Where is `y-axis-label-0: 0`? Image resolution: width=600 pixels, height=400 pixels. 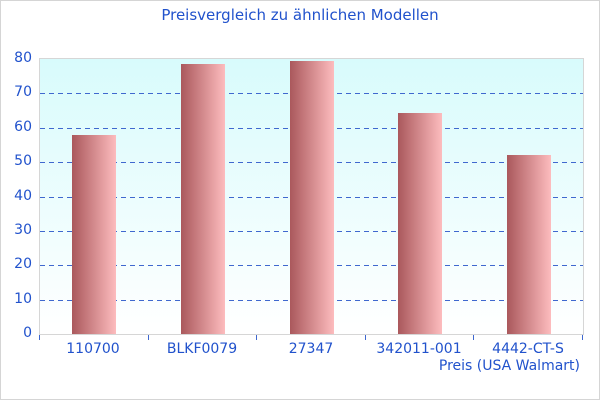 y-axis-label-0: 0 is located at coordinates (27, 333).